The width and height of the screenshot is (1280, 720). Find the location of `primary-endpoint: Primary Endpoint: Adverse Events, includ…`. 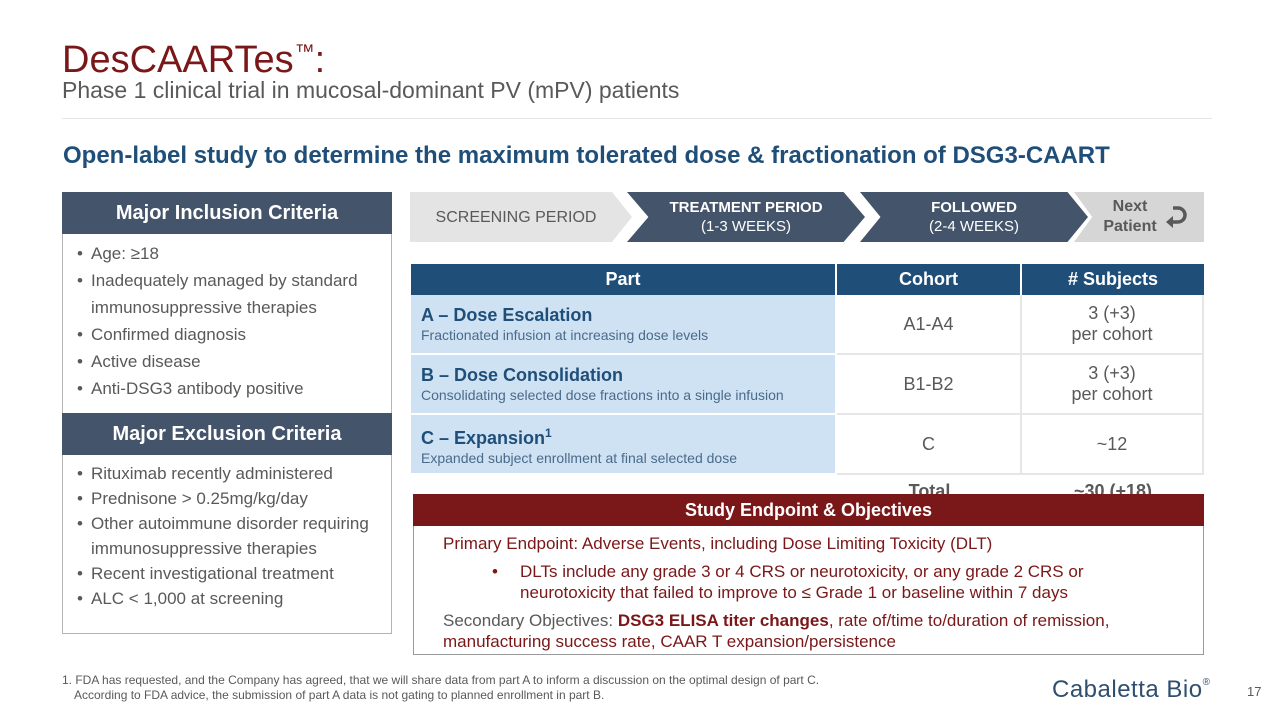

primary-endpoint: Primary Endpoint: Adverse Events, includ… is located at coordinates (717, 543).